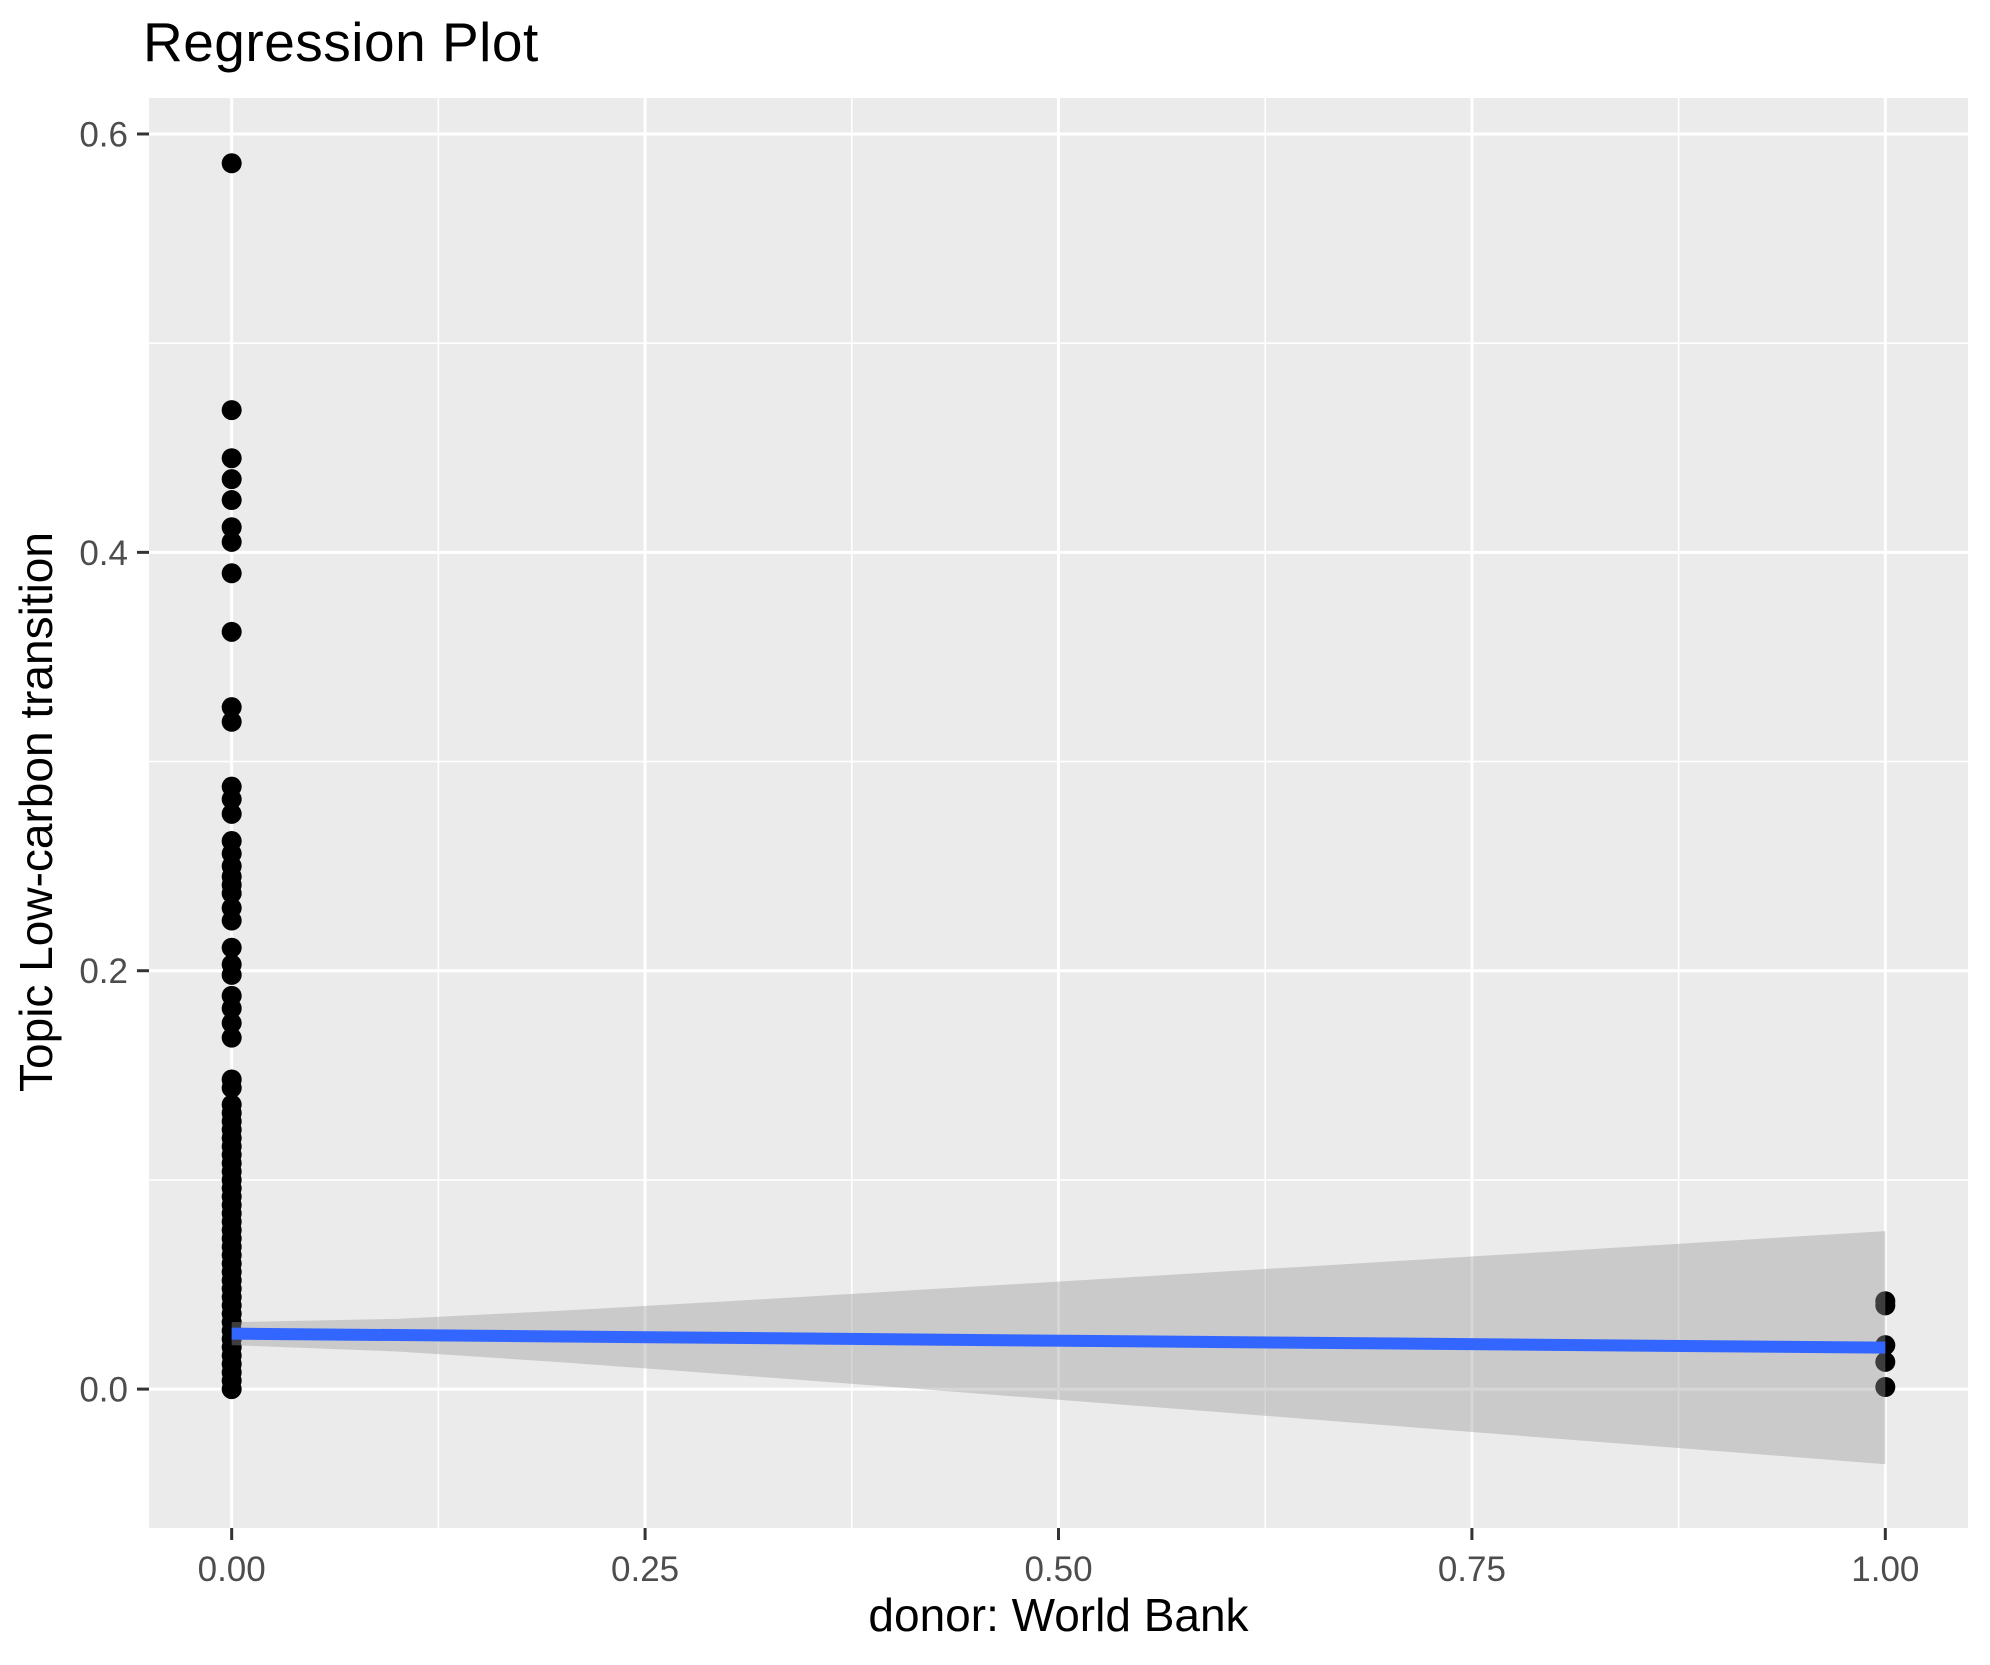 The height and width of the screenshot is (1665, 1990). I want to click on x-axis-tick-label: 0.00, so click(232, 1569).